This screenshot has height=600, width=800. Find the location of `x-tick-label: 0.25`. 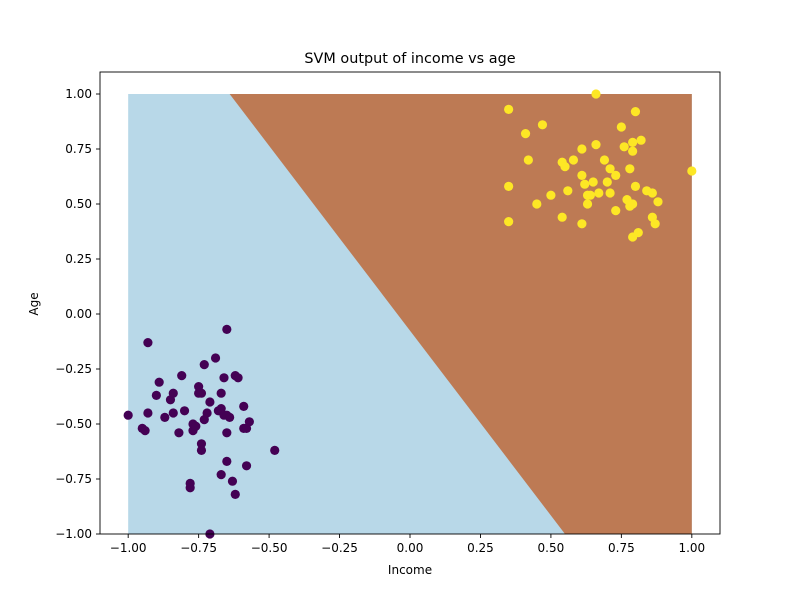

x-tick-label: 0.25 is located at coordinates (480, 548).